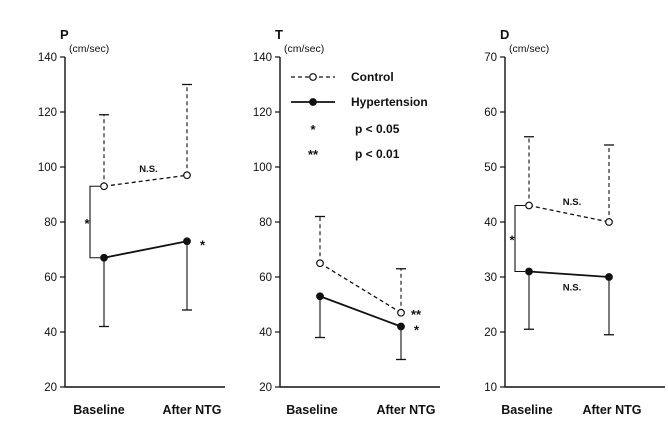  Describe the element at coordinates (490, 278) in the screenshot. I see `y-tick-label: 30` at that location.